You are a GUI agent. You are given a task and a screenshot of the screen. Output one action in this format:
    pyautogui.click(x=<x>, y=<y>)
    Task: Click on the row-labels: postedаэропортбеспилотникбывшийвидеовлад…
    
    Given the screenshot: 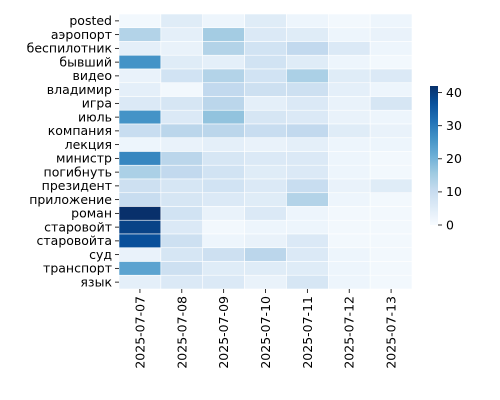 What is the action you would take?
    pyautogui.click(x=73, y=151)
    